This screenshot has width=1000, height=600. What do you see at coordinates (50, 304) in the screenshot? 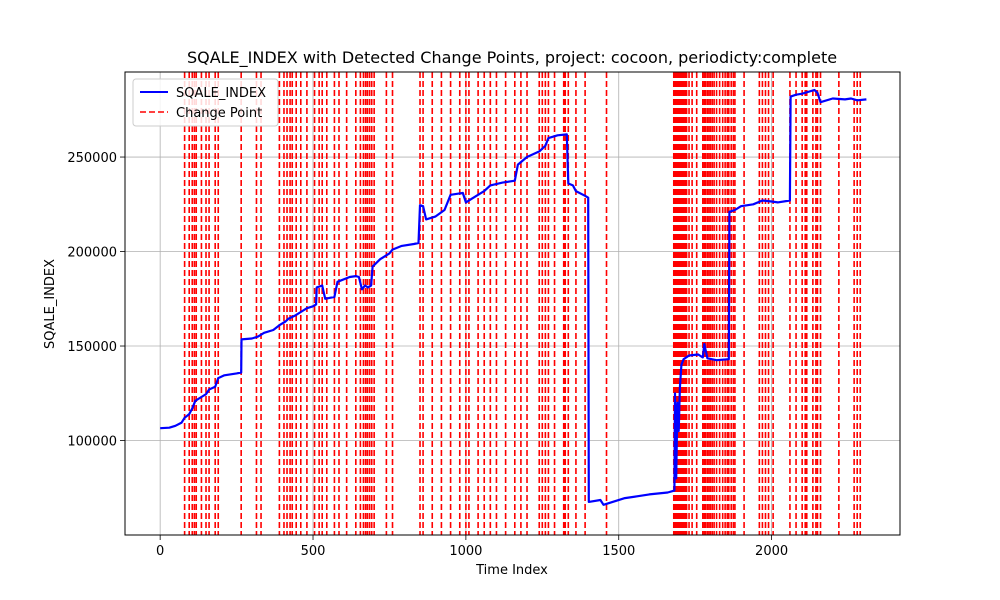
I see `y-axis-title: SQALE_INDEX` at bounding box center [50, 304].